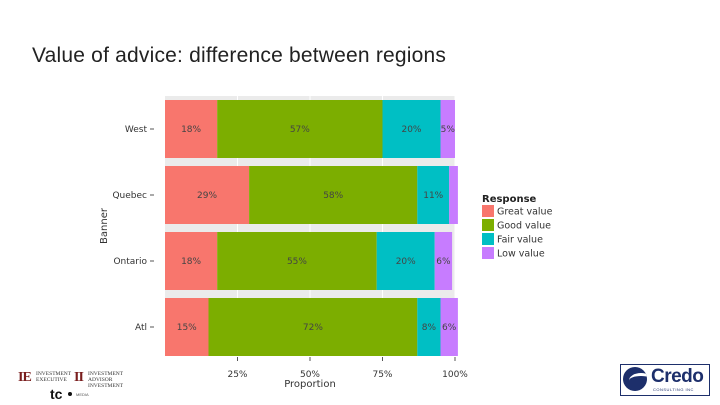 The image size is (720, 405). I want to click on credo-wordmark: Credo, so click(677, 376).